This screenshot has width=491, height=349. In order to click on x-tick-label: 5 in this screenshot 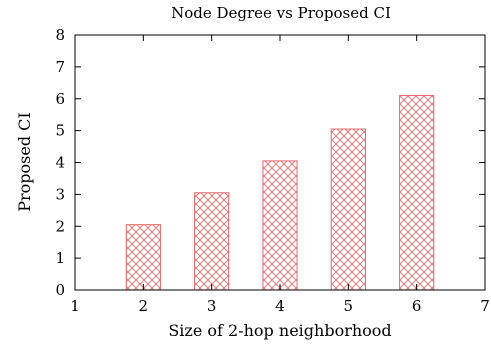, I will do `click(349, 306)`.